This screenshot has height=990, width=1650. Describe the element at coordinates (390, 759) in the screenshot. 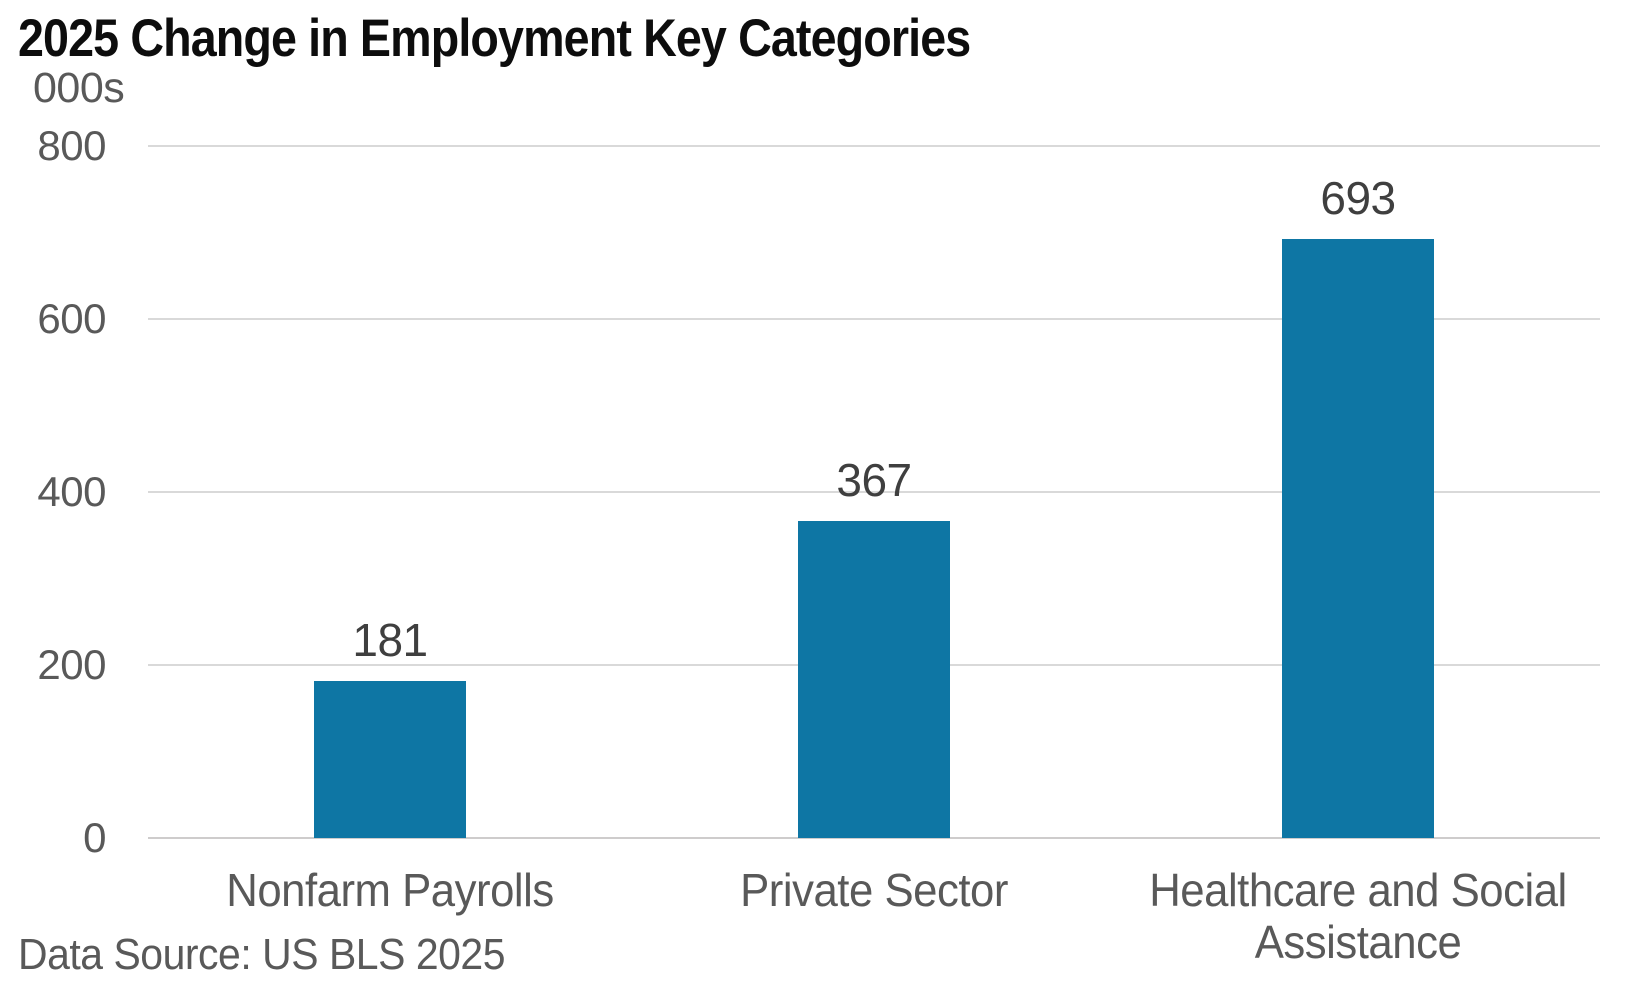

I see `bar-nonfarm-payrolls` at that location.